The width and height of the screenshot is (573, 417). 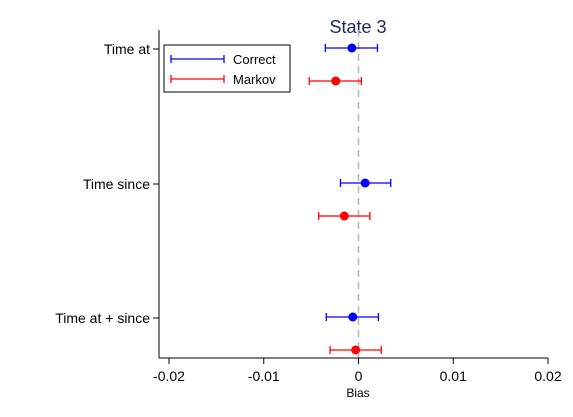 What do you see at coordinates (357, 27) in the screenshot?
I see `chart-title: State 3` at bounding box center [357, 27].